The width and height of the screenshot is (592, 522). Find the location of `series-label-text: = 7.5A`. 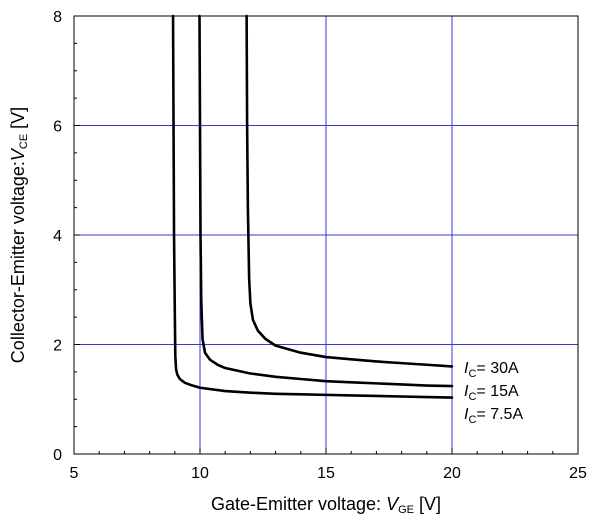

series-label-text: = 7.5A is located at coordinates (499, 414).